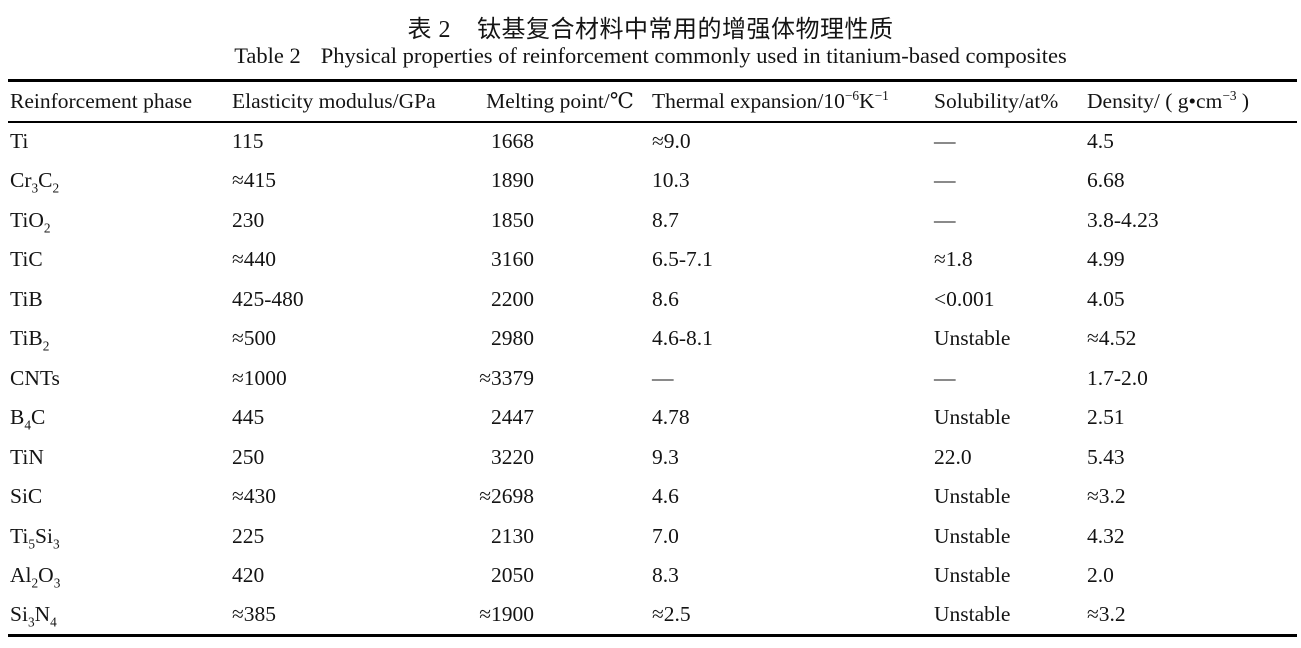  I want to click on table-row: TiB 425-480 2200 8.6 <0.001 4.05, so click(652, 300).